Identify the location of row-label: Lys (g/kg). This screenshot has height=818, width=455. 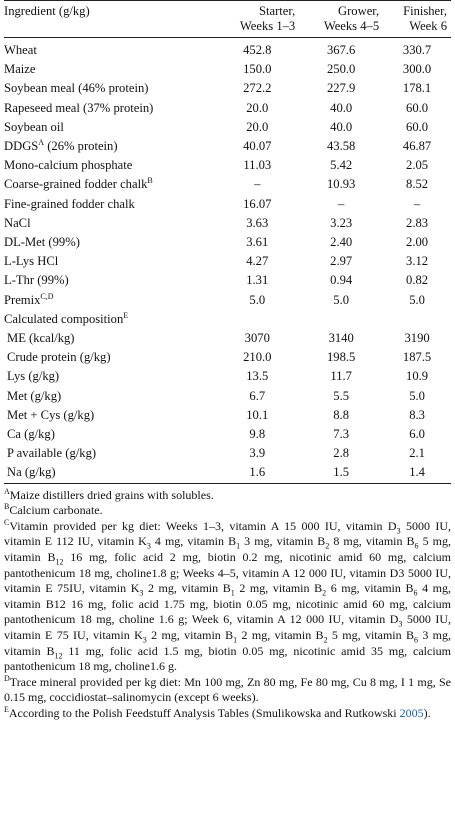
(33, 376).